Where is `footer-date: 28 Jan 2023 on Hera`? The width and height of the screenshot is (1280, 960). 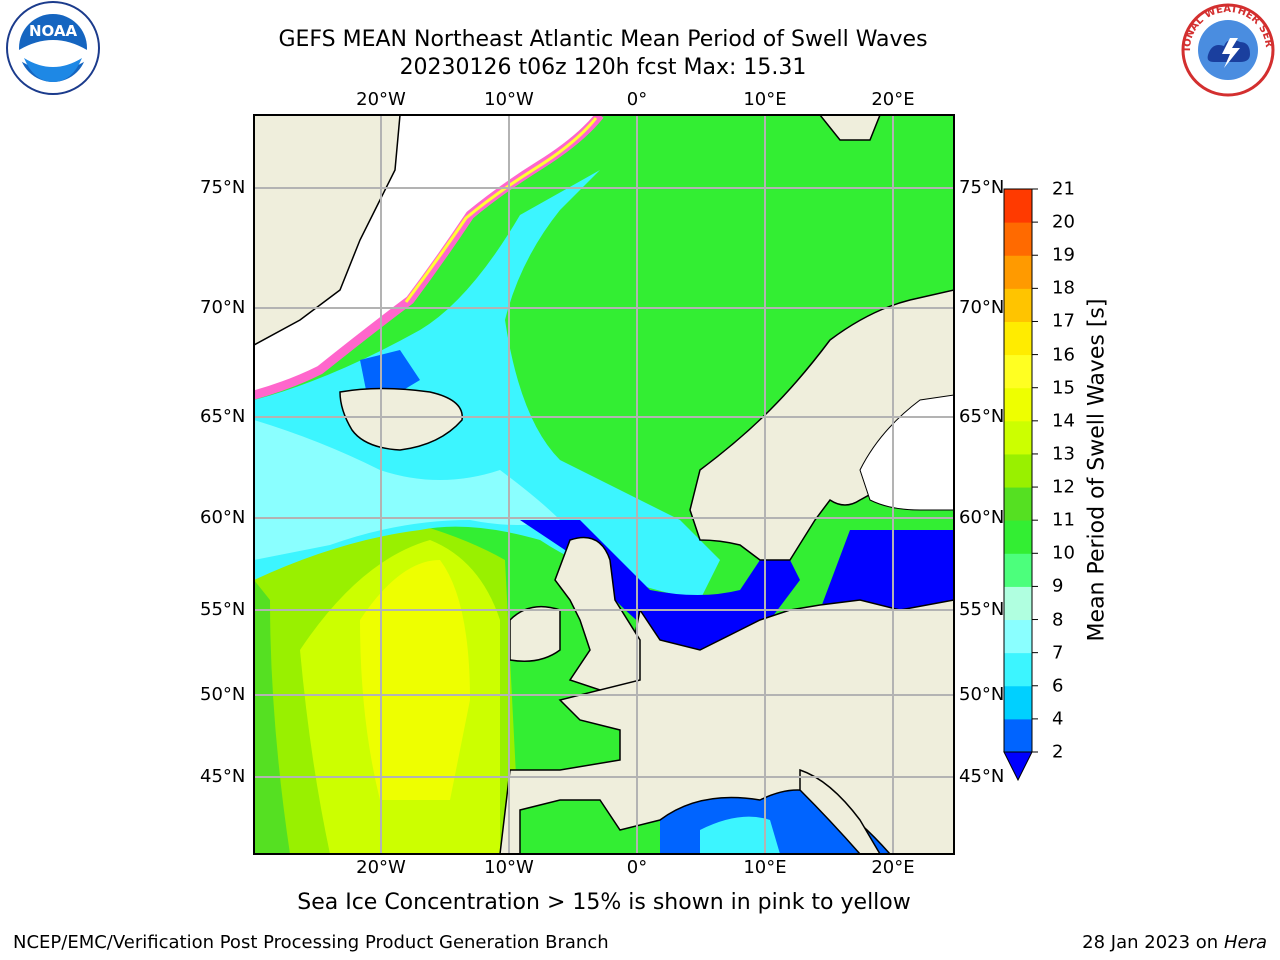
footer-date: 28 Jan 2023 on Hera is located at coordinates (1174, 942).